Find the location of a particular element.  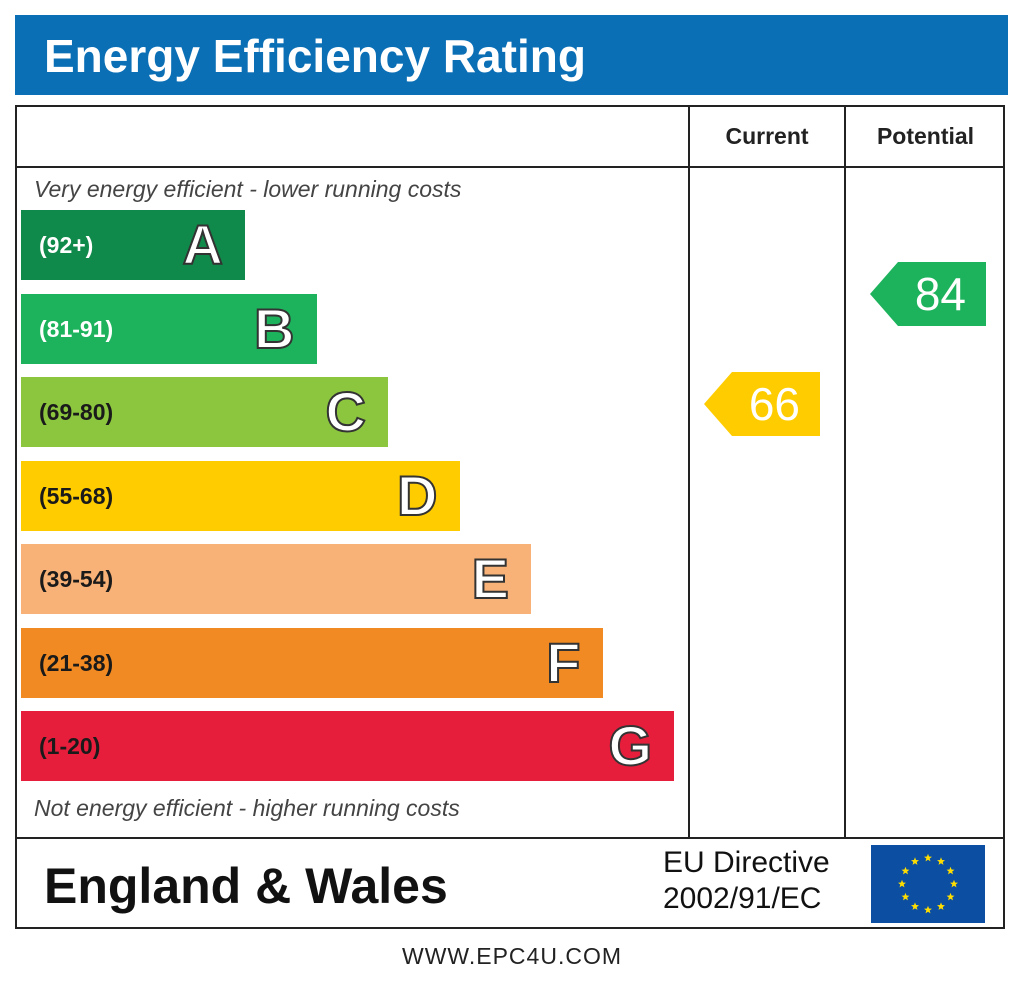

potential-column-header: Potential is located at coordinates (925, 136).